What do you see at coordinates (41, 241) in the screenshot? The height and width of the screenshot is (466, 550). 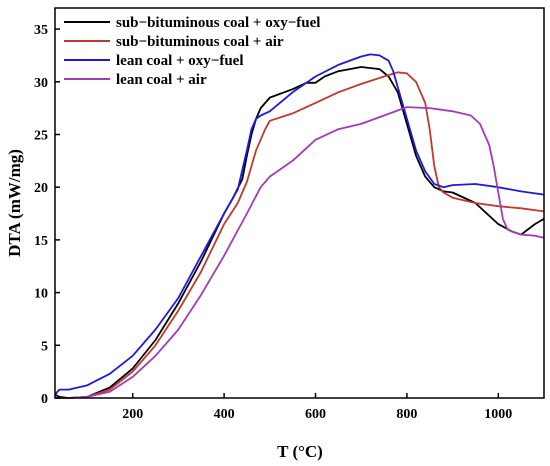 I see `y-tick-label: 15` at bounding box center [41, 241].